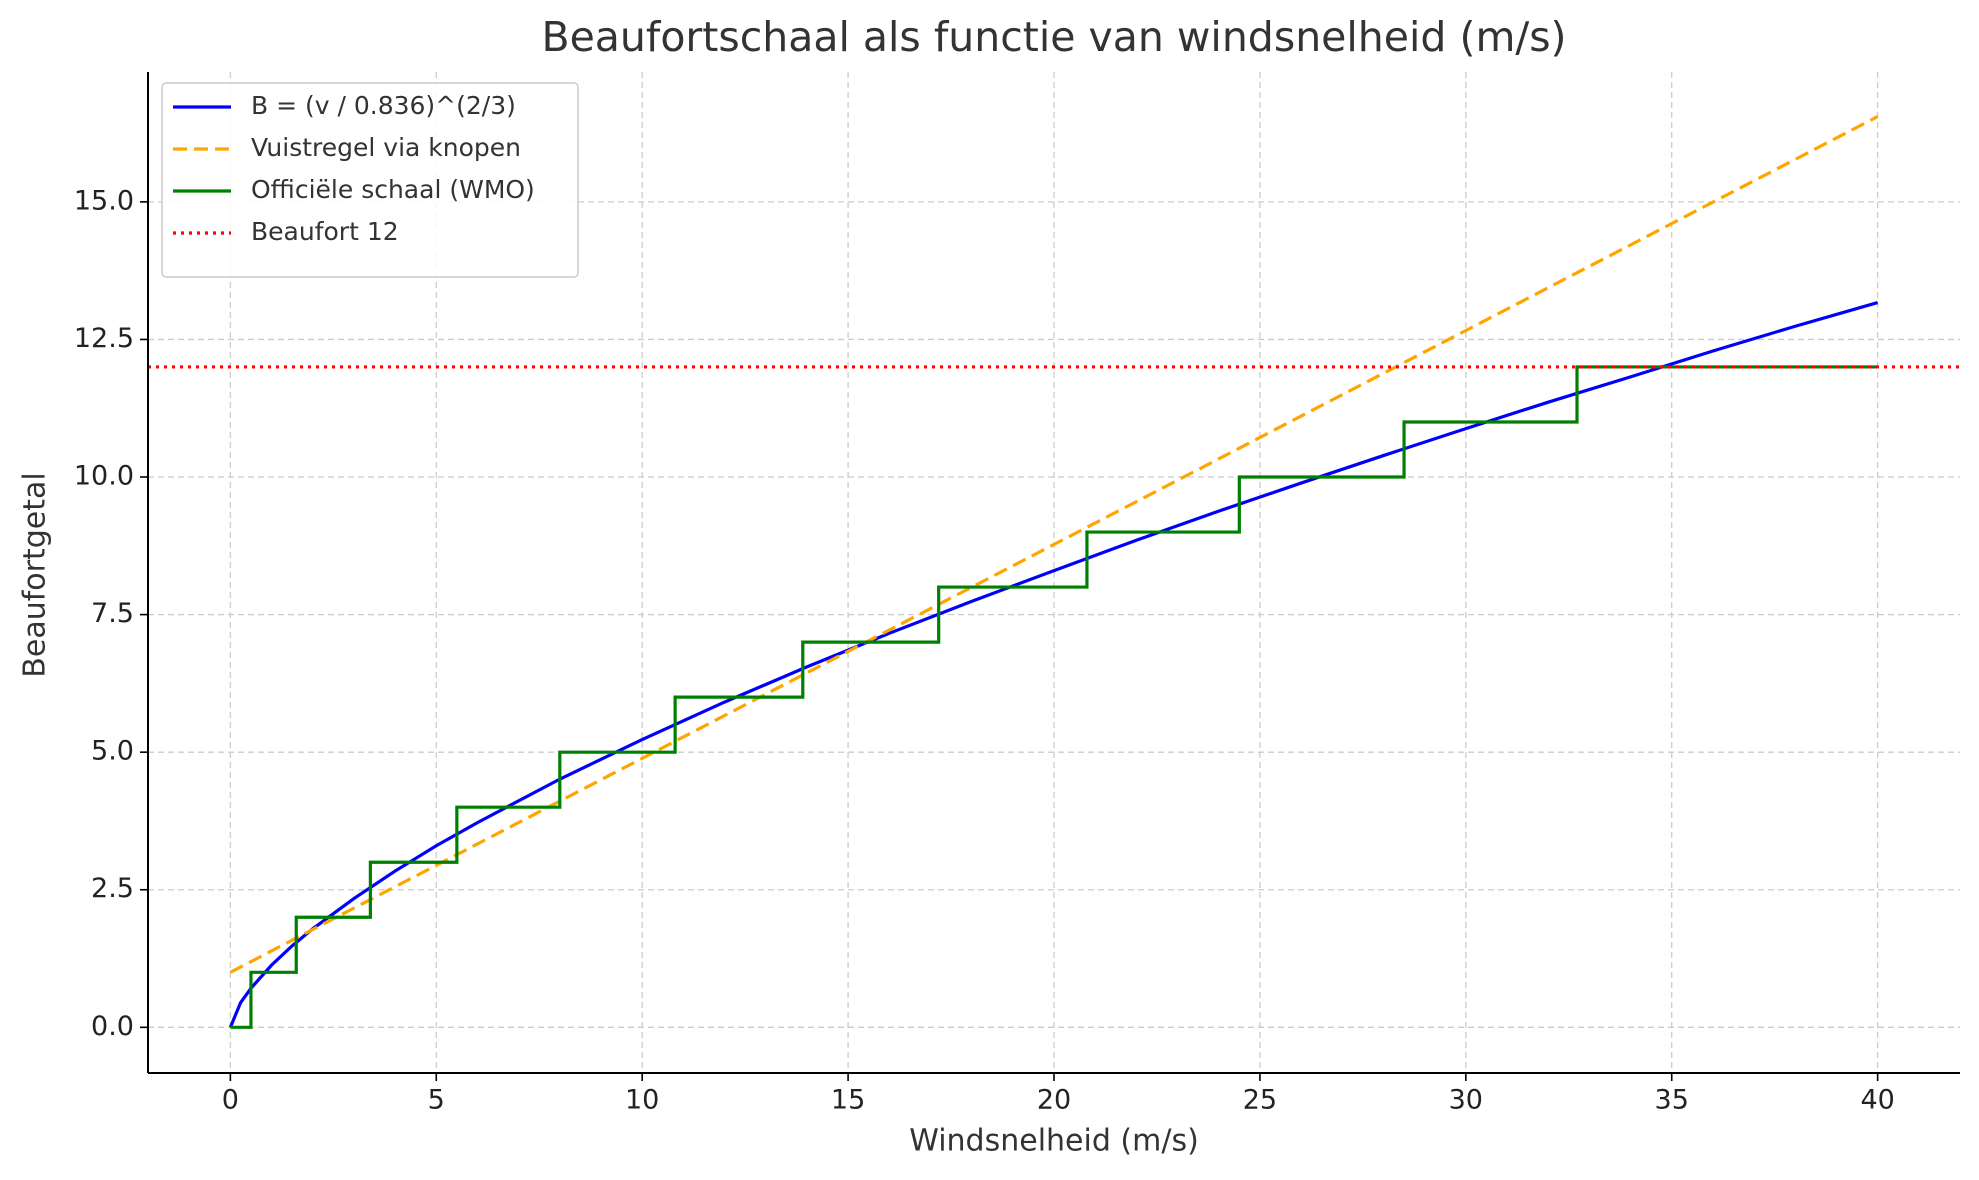  Describe the element at coordinates (1054, 1100) in the screenshot. I see `x-tick-label: 20` at that location.